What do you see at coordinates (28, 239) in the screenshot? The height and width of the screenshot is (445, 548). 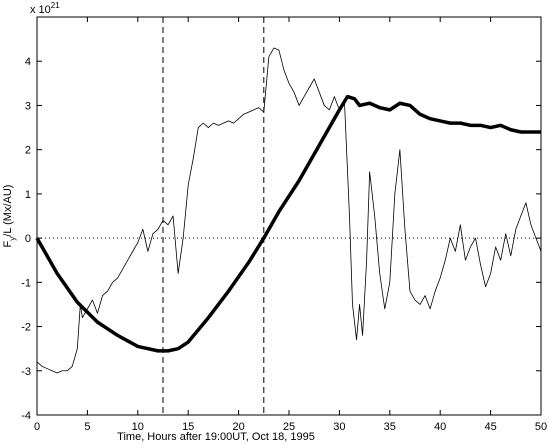 I see `y-tick-label: 0` at bounding box center [28, 239].